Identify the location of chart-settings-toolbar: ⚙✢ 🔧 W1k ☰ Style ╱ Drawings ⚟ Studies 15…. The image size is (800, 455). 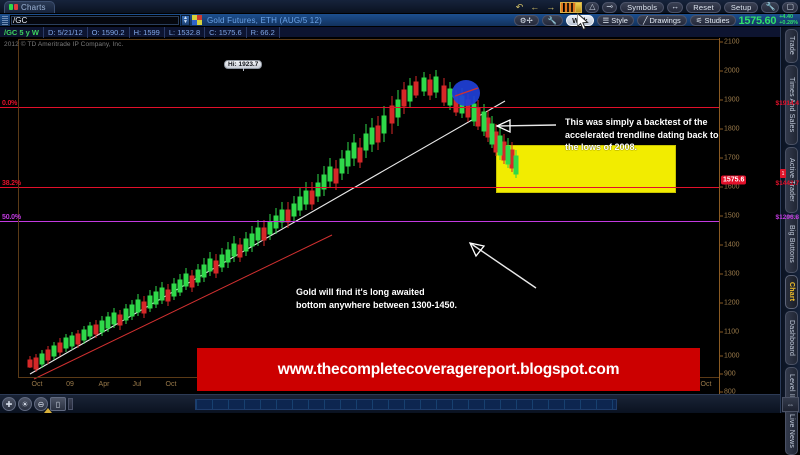
(655, 20).